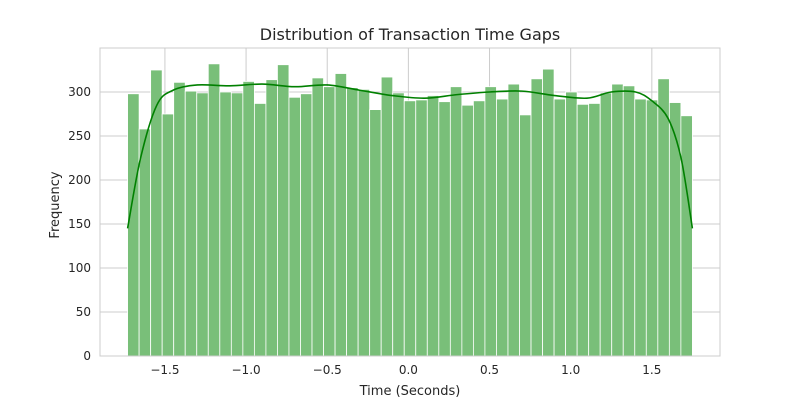  What do you see at coordinates (79, 268) in the screenshot?
I see `y-tick-label: 100` at bounding box center [79, 268].